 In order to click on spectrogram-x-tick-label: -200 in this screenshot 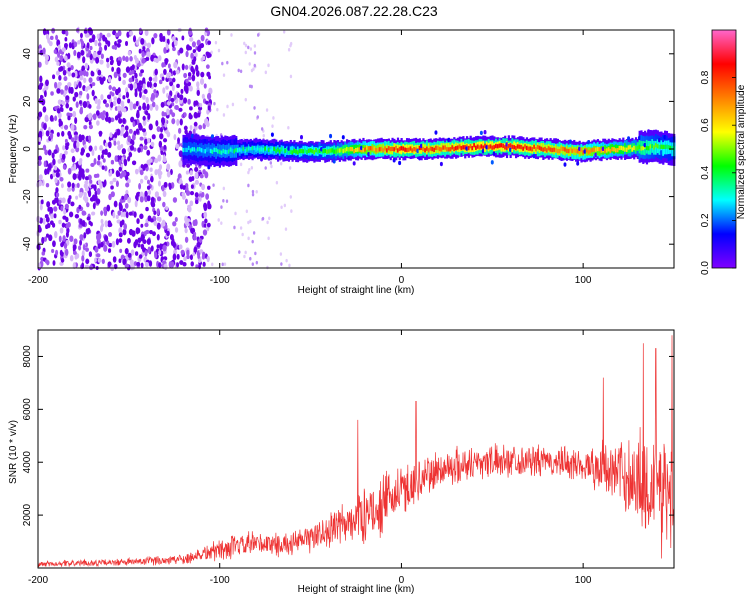, I will do `click(38, 280)`.